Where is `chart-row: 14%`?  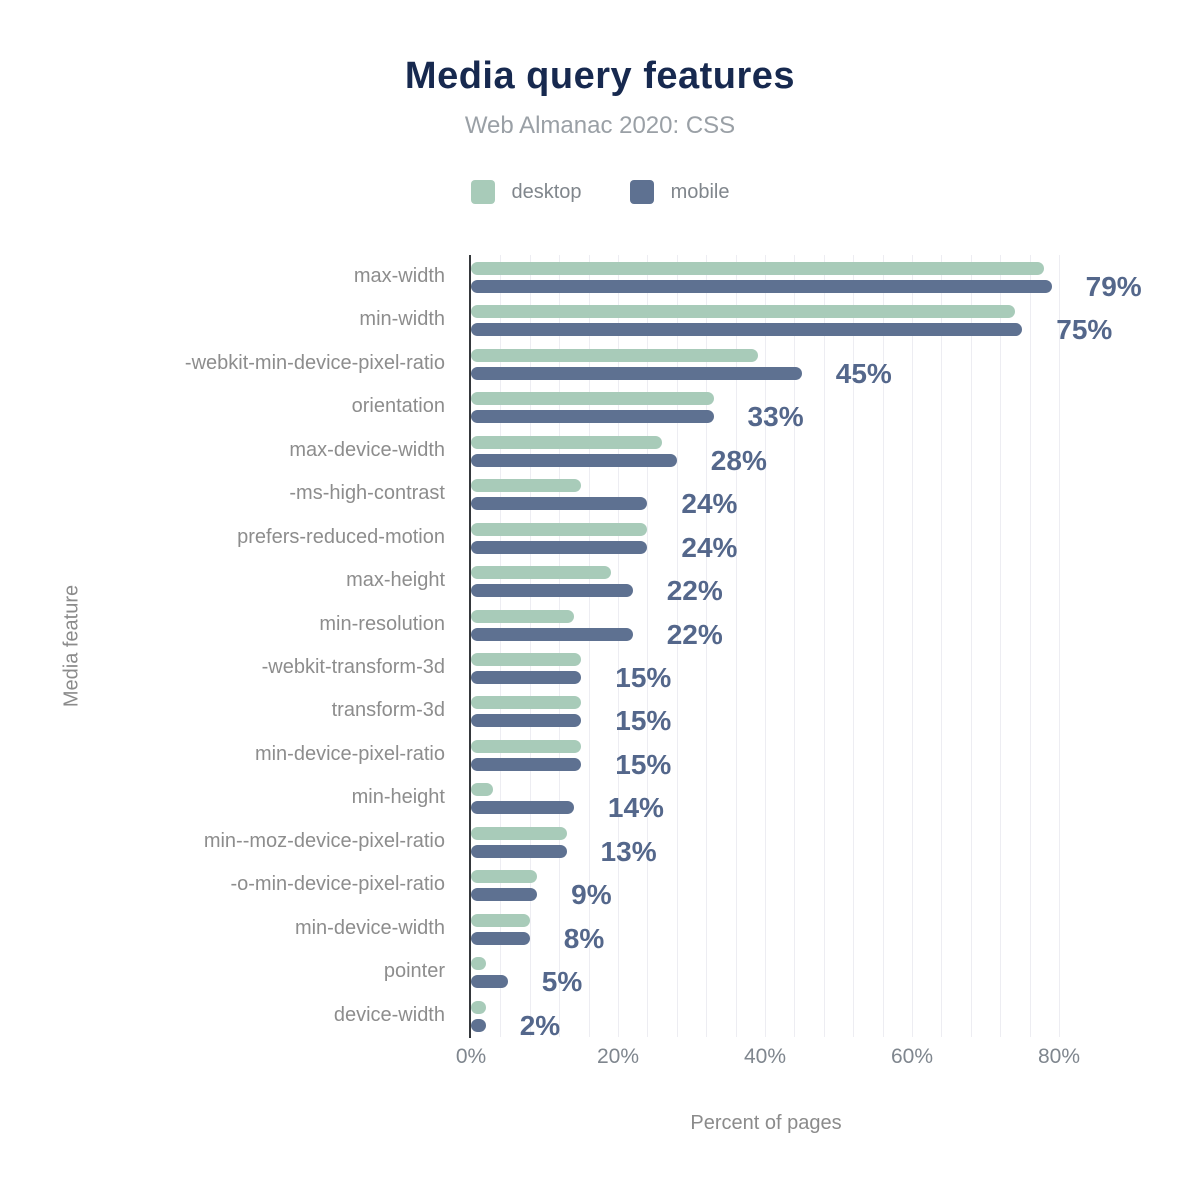 chart-row: 14% is located at coordinates (819, 800).